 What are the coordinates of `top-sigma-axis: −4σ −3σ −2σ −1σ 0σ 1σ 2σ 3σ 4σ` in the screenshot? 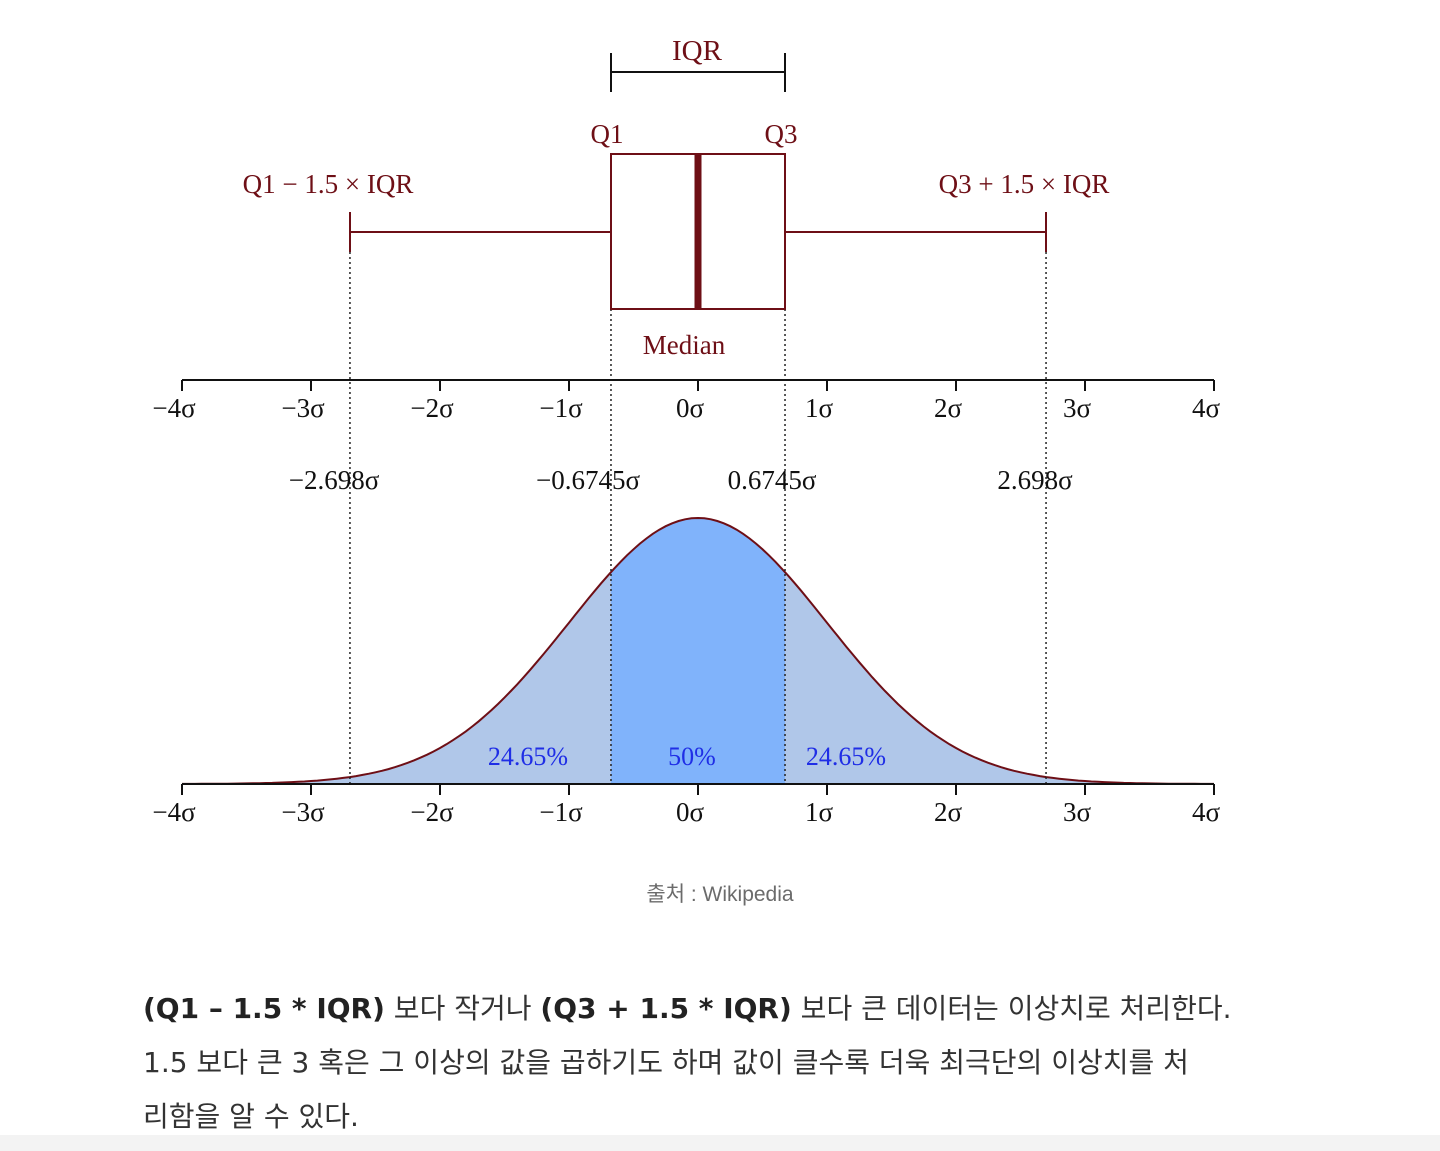 It's located at (686, 401).